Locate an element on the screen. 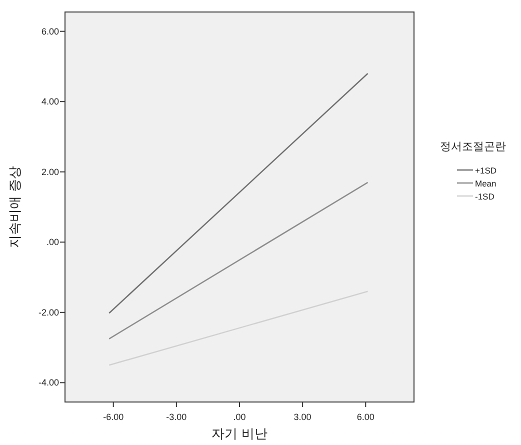  x-tick-label: -6.00 is located at coordinates (113, 417).